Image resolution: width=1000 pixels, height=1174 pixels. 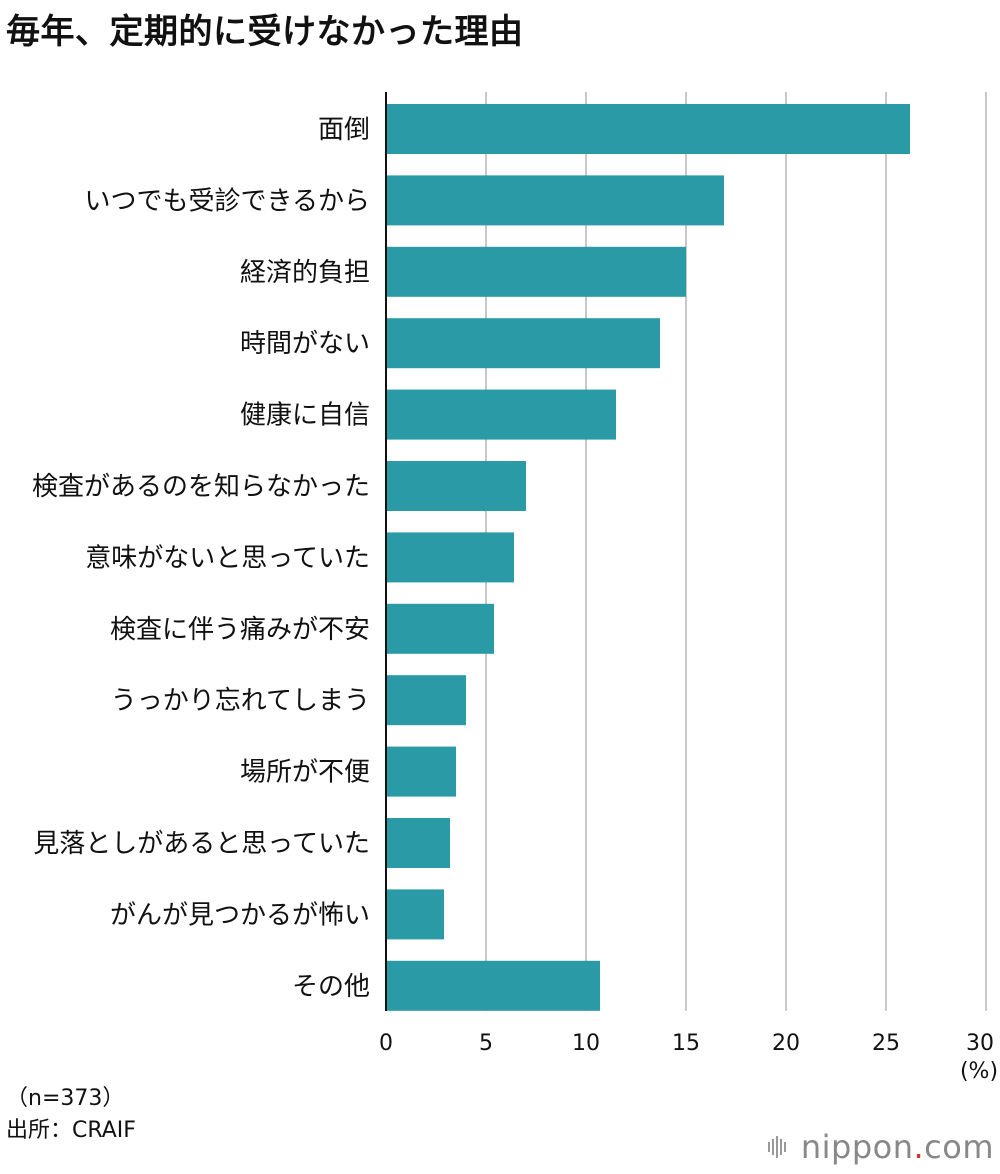 What do you see at coordinates (240, 701) in the screenshot?
I see `category-label: うっかり忘れてしまう` at bounding box center [240, 701].